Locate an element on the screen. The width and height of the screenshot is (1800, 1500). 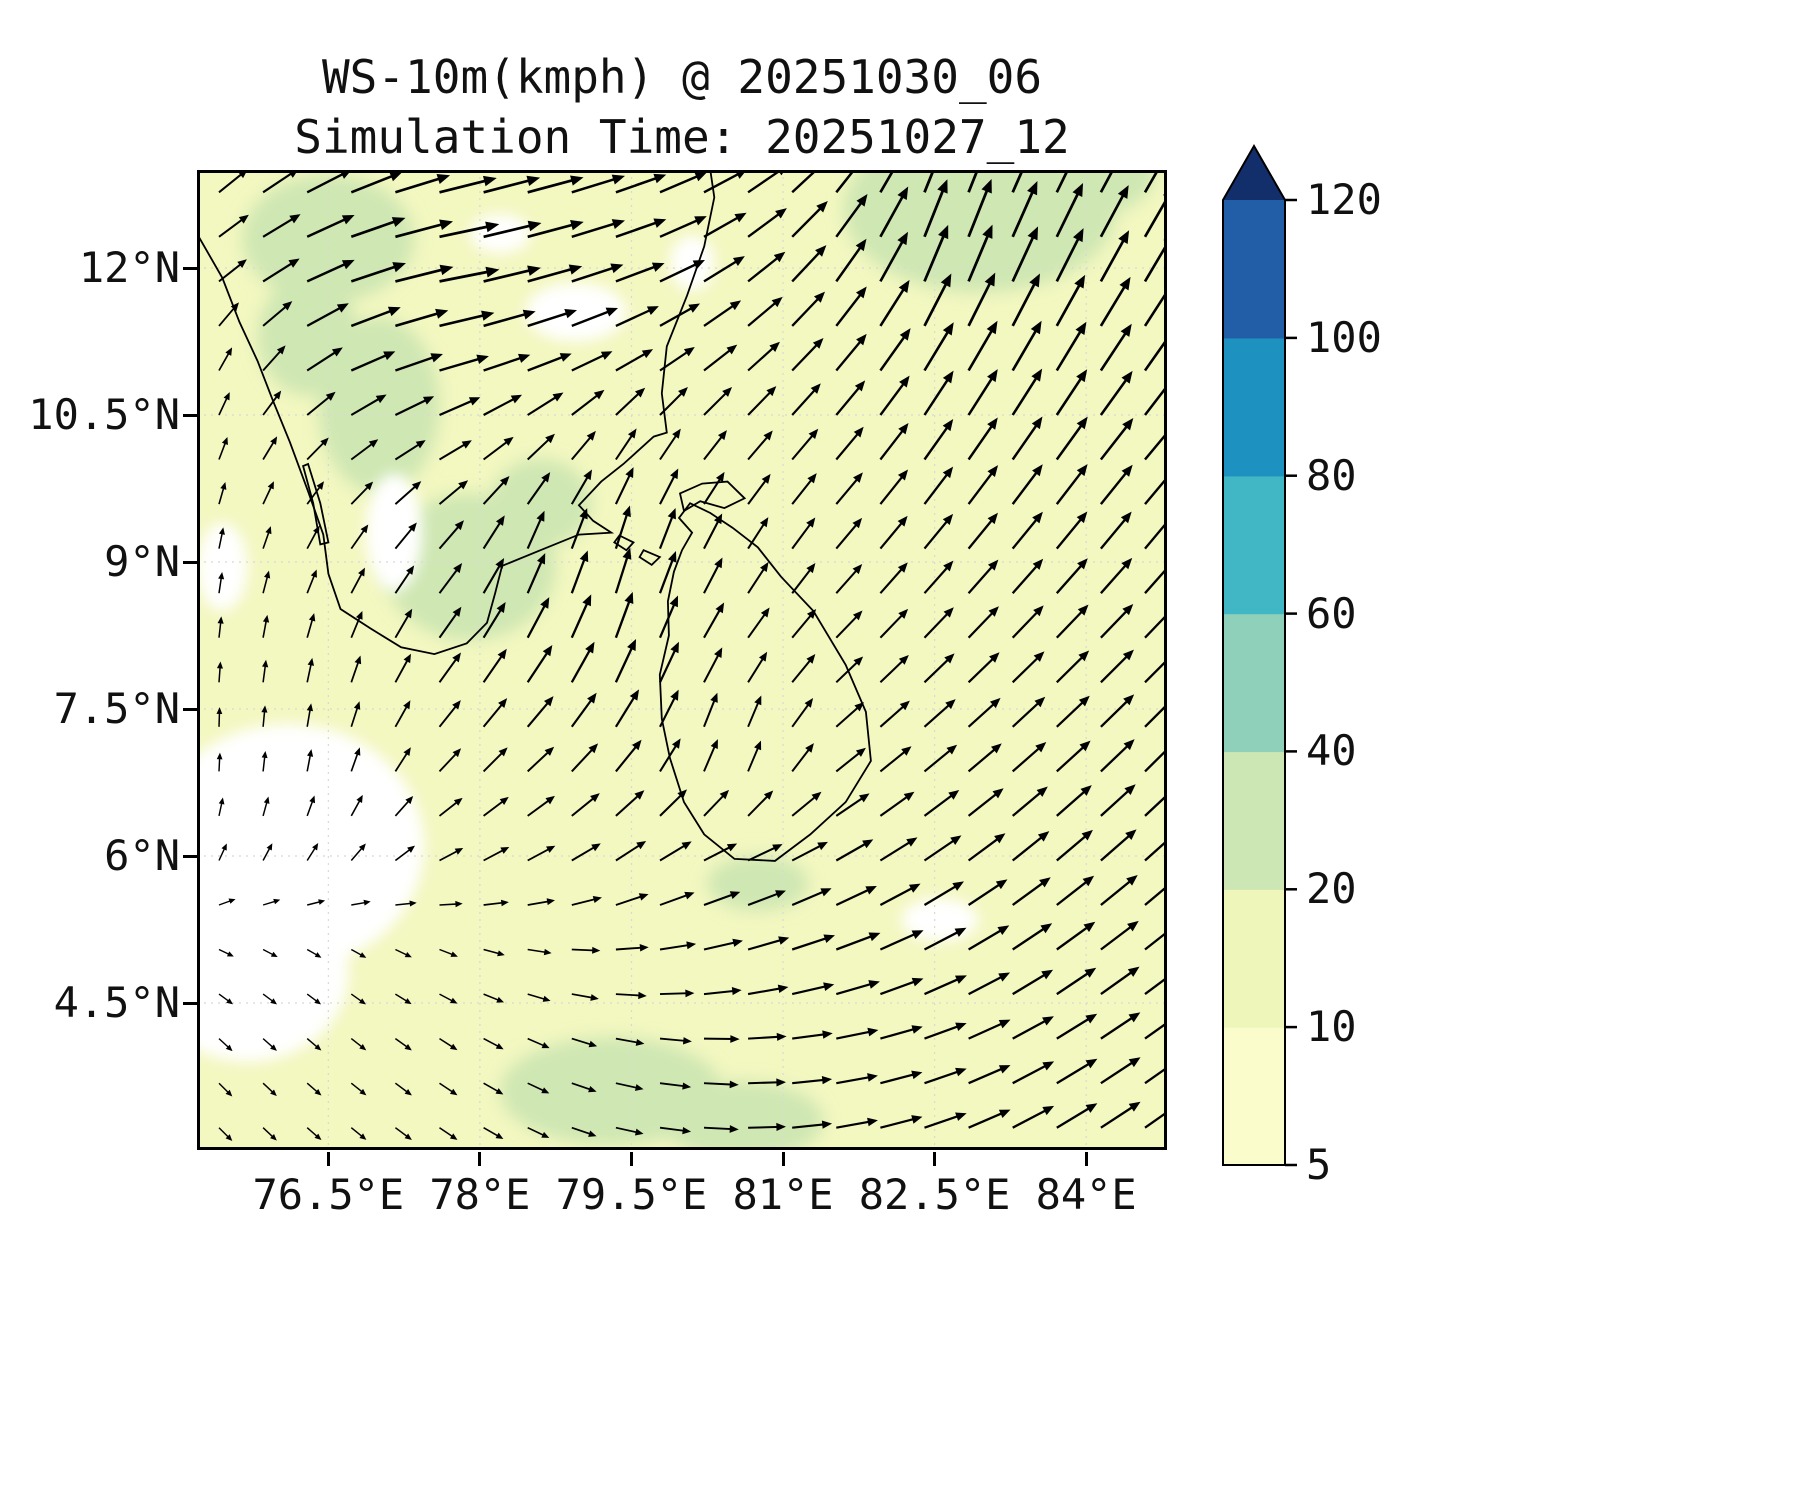
sri-lanka-coastline is located at coordinates (765, 682).